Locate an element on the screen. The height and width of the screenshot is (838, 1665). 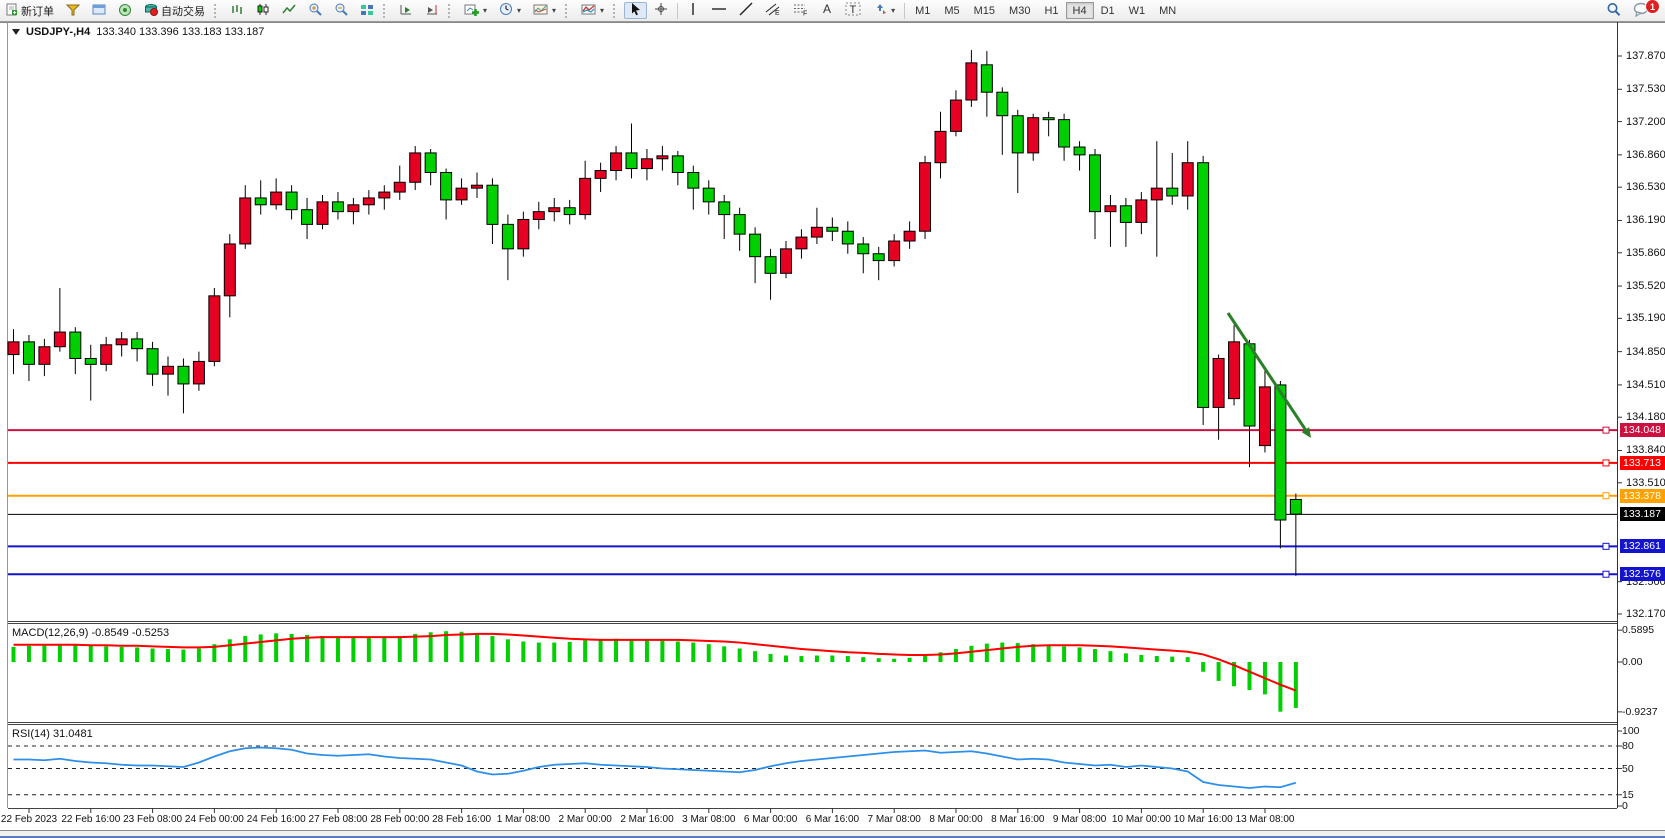
date-axis-label: 22 Feb 16:00 is located at coordinates (91, 819).